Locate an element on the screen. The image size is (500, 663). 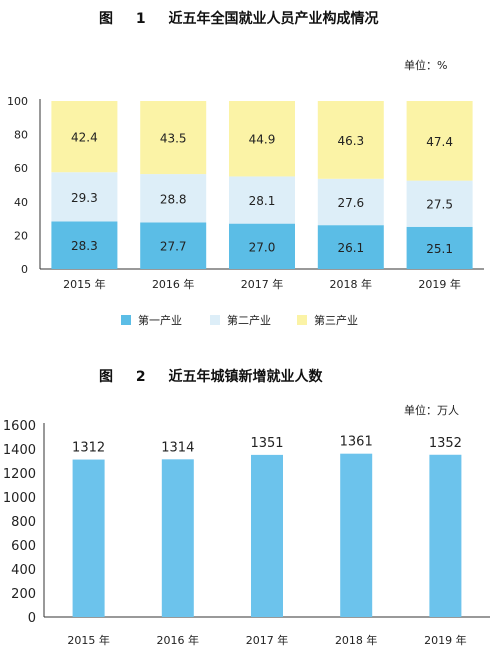
data-label: 44.9 is located at coordinates (262, 140).